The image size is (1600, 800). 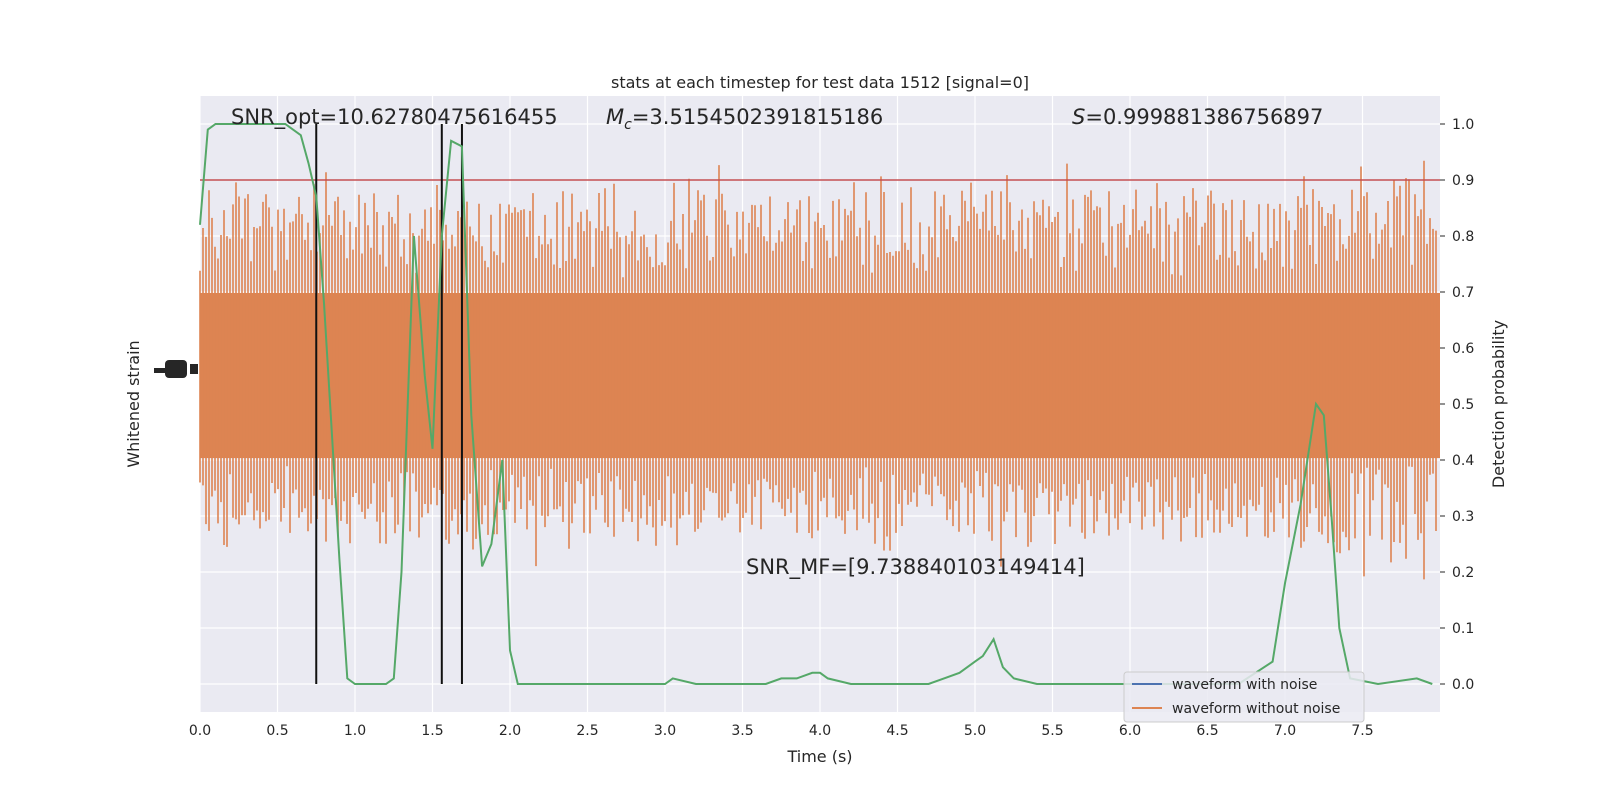 I want to click on x-tick-label: 6.0, so click(x=1130, y=731).